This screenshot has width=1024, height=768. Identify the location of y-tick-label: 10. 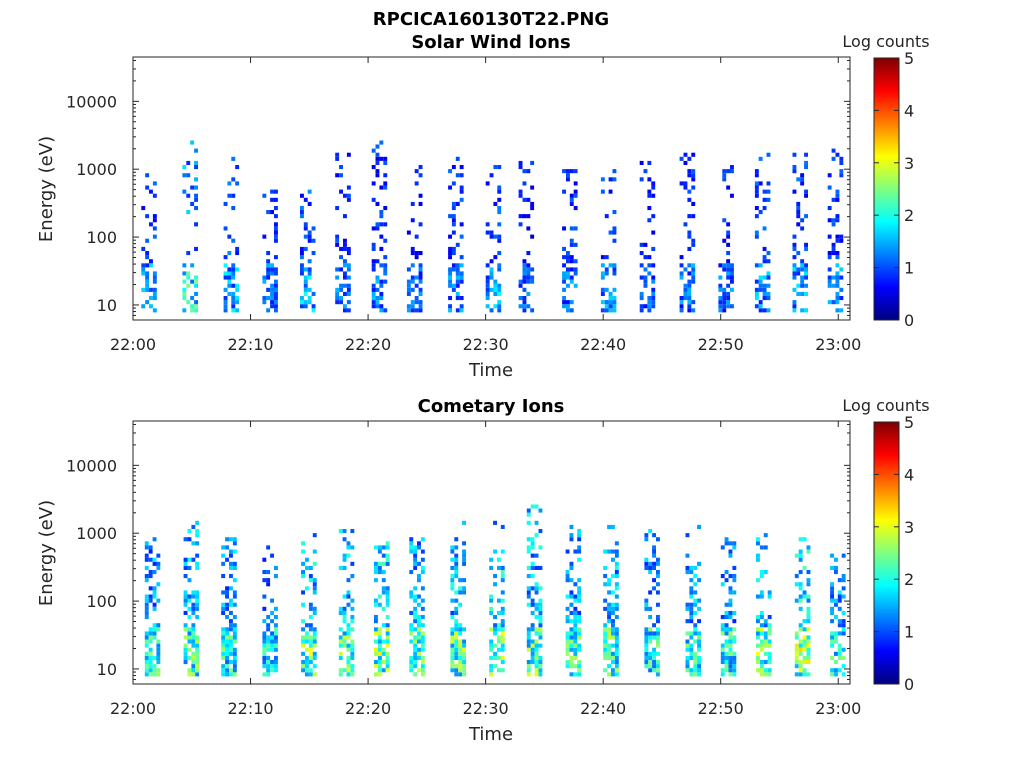
(107, 669).